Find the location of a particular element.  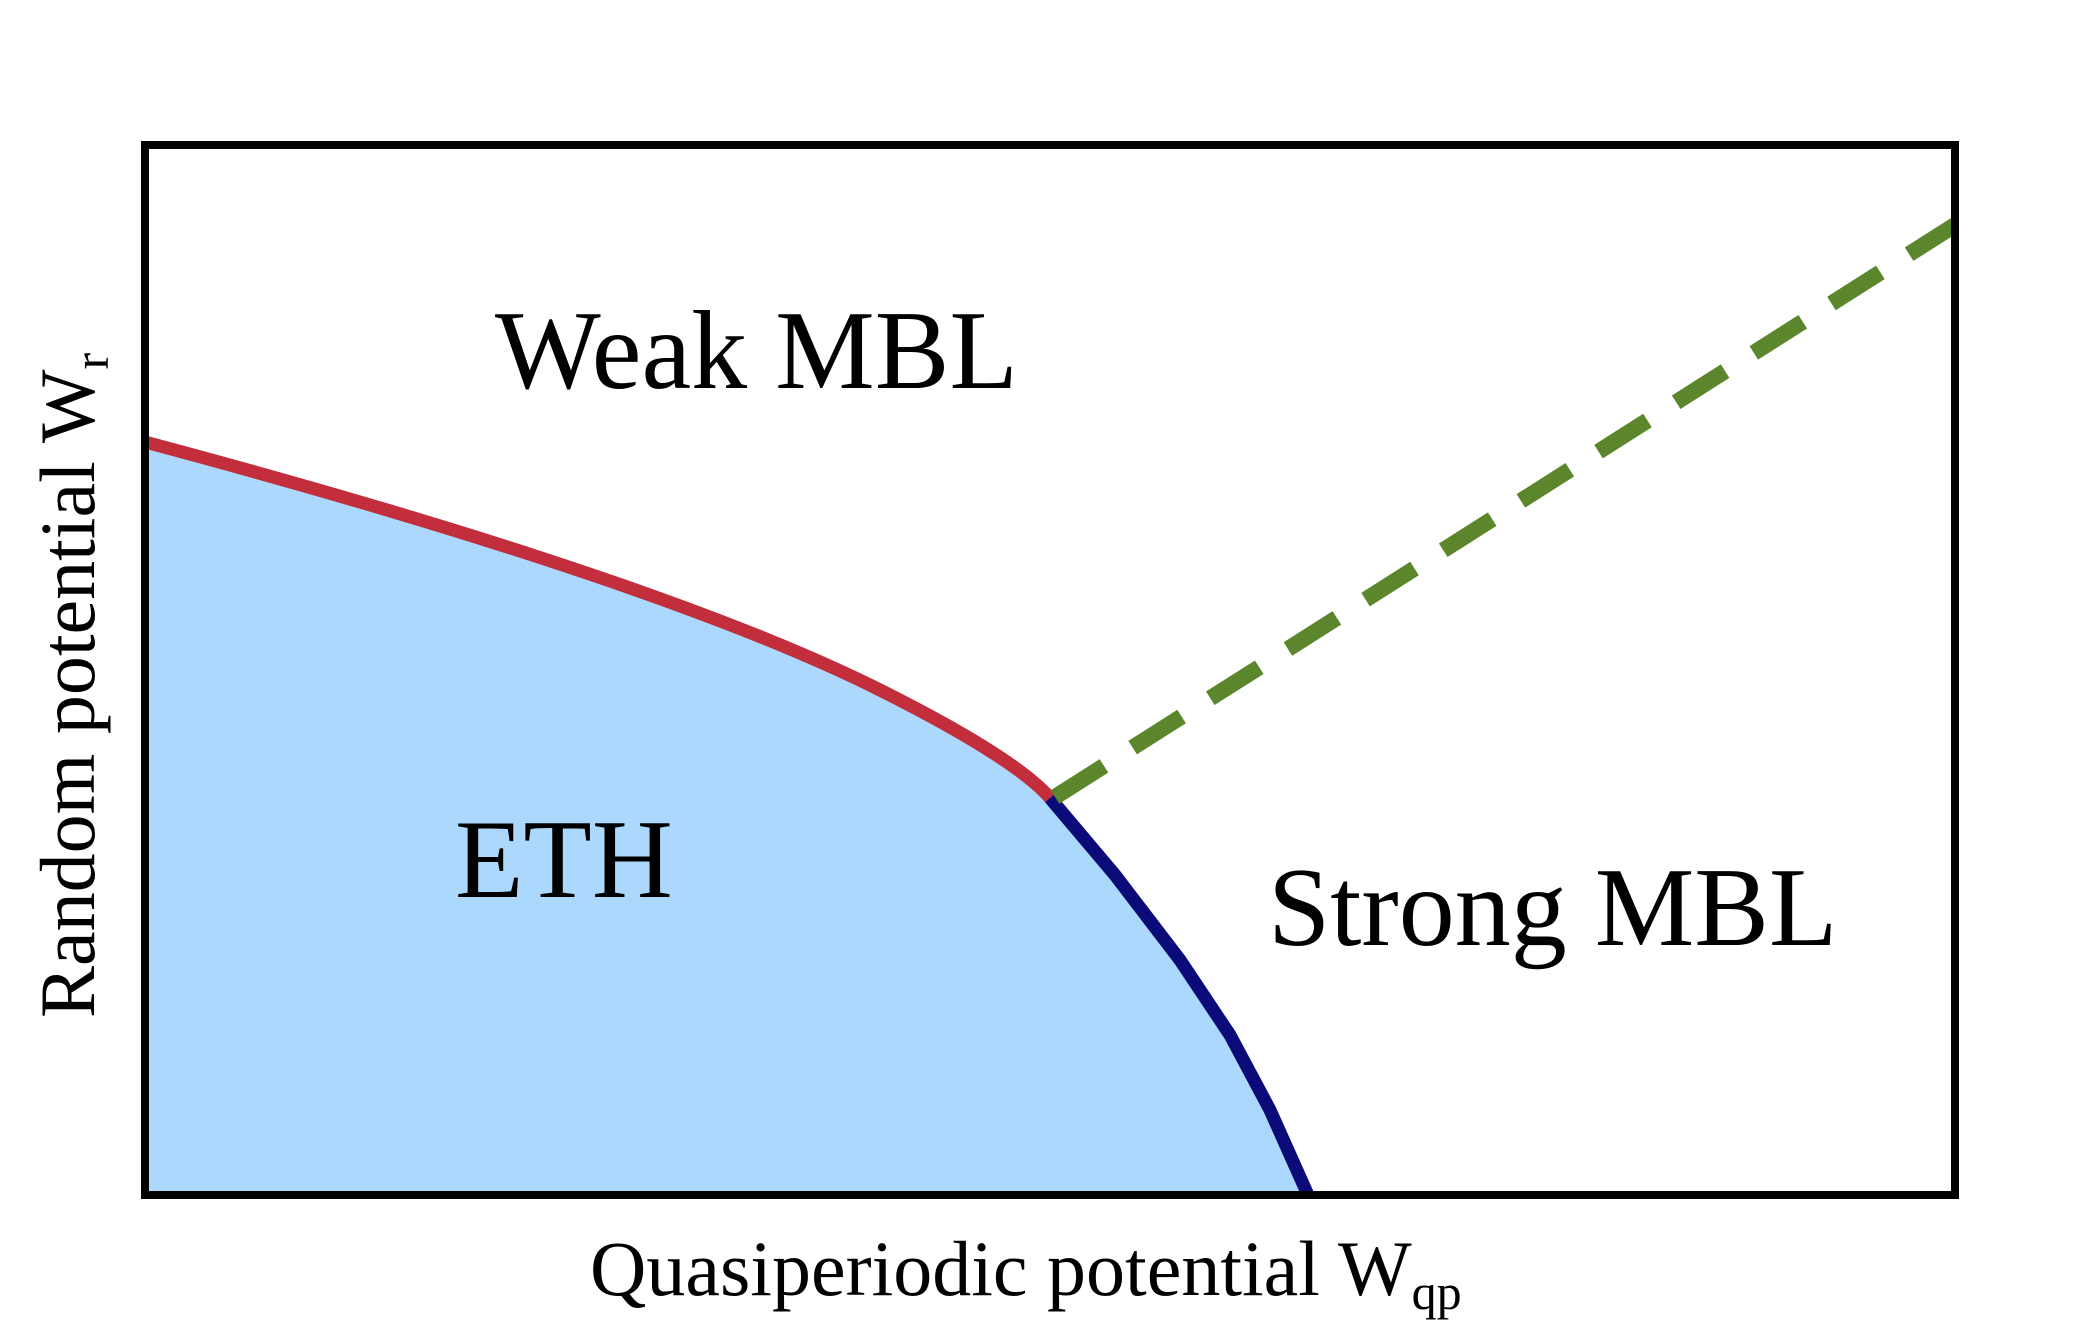

y-axis-label-subscript: r is located at coordinates (91, 361).